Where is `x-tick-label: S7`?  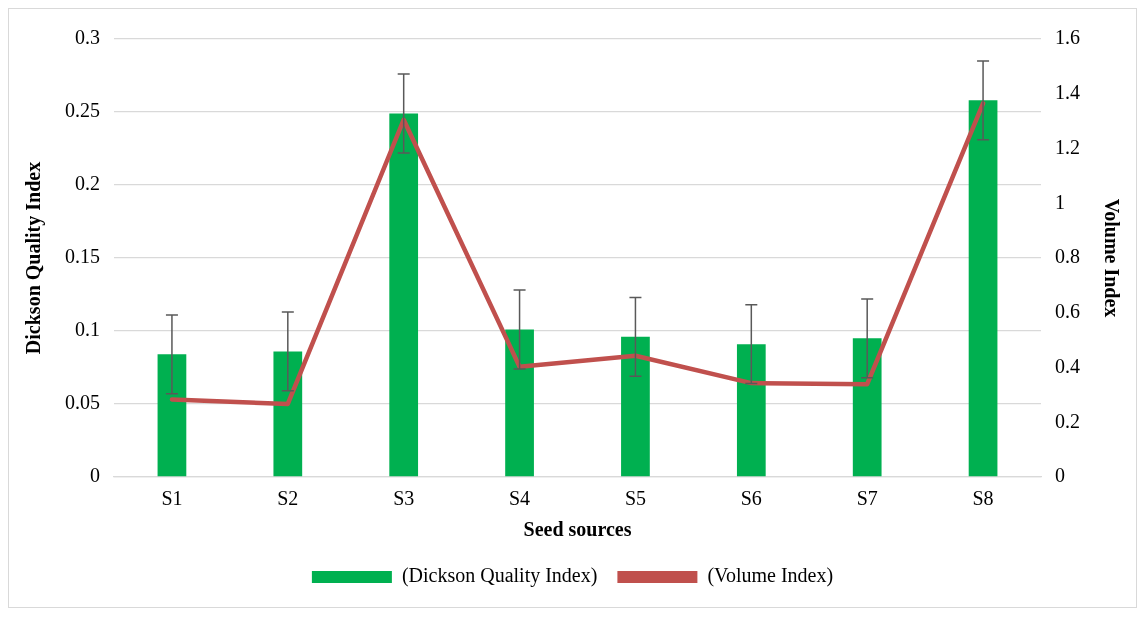
x-tick-label: S7 is located at coordinates (867, 498).